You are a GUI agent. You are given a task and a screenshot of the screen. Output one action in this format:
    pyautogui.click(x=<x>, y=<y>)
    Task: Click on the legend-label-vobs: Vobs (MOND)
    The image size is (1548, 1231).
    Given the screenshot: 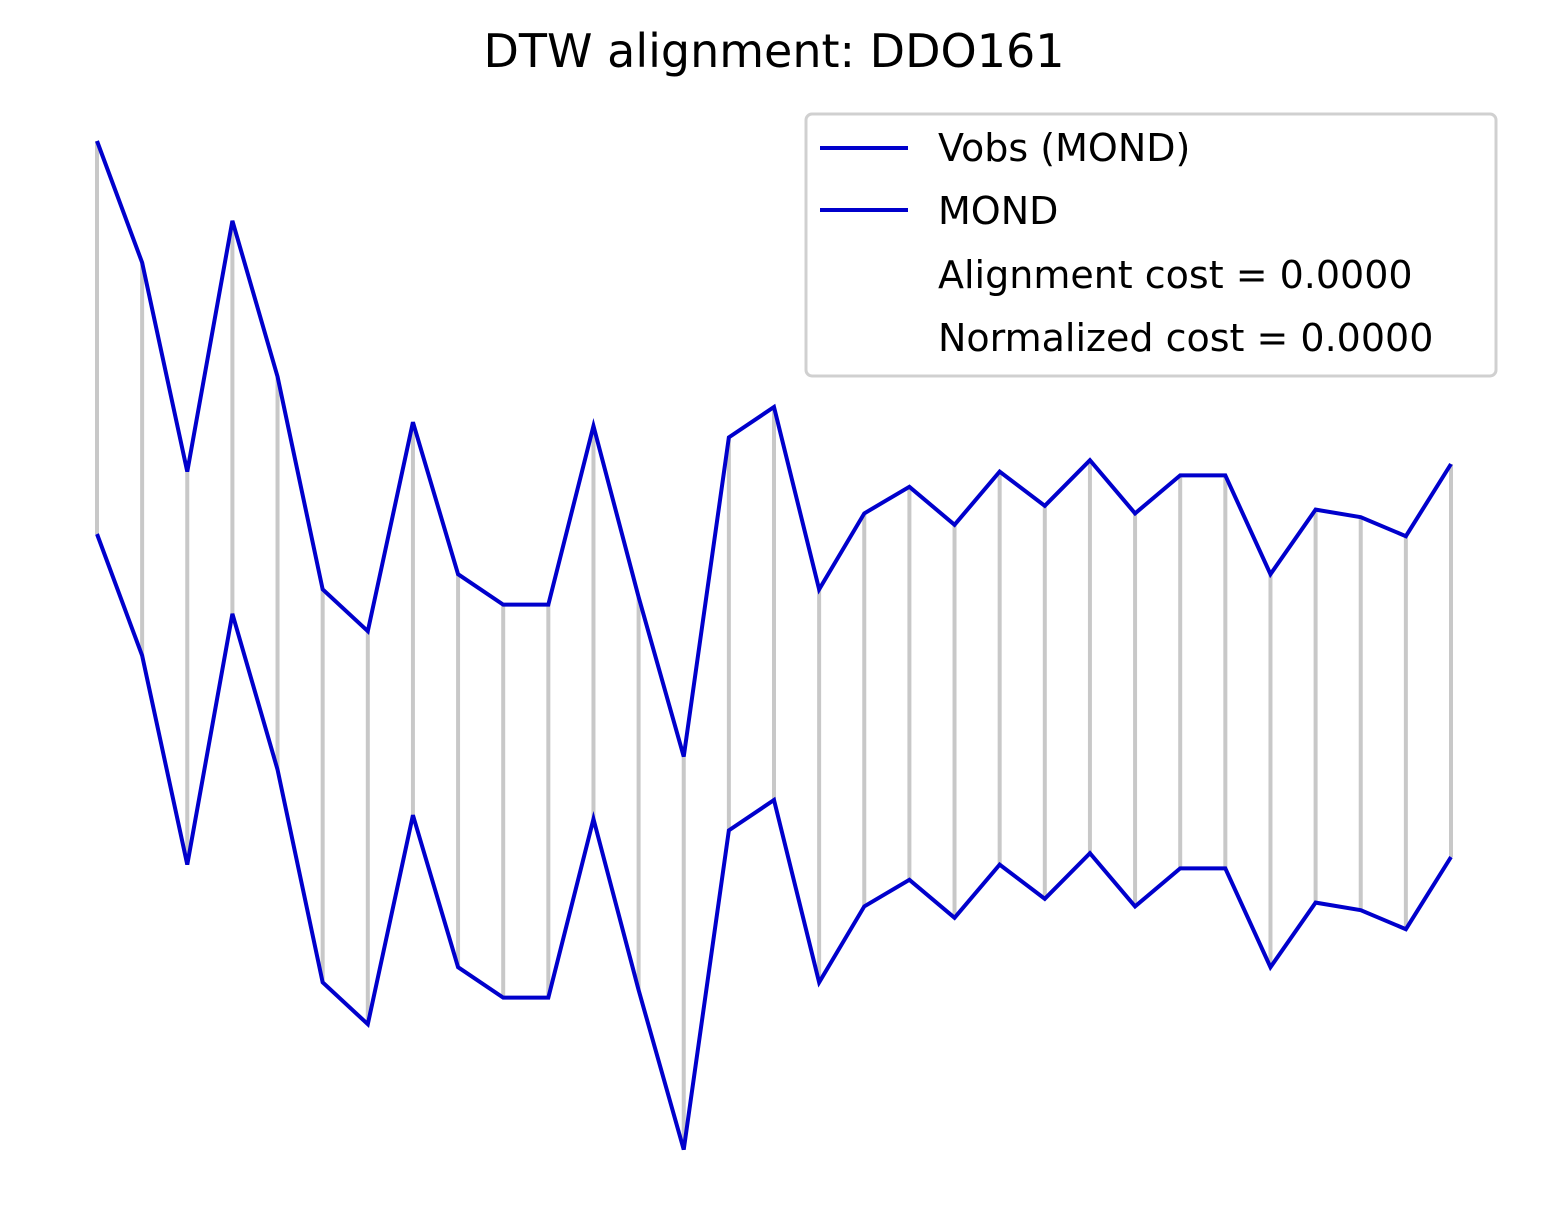 What is the action you would take?
    pyautogui.click(x=1064, y=148)
    